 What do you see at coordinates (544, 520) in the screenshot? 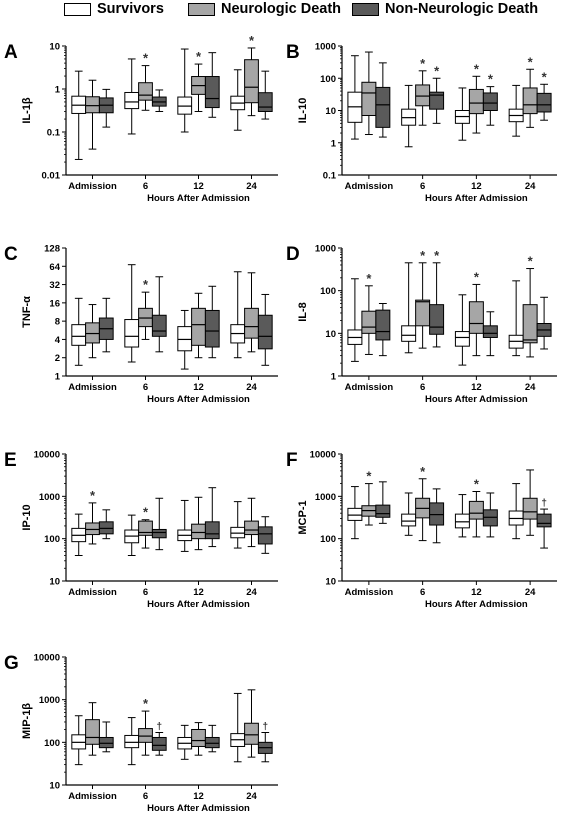
I see `box-f-3-non-neurologic-death` at bounding box center [544, 520].